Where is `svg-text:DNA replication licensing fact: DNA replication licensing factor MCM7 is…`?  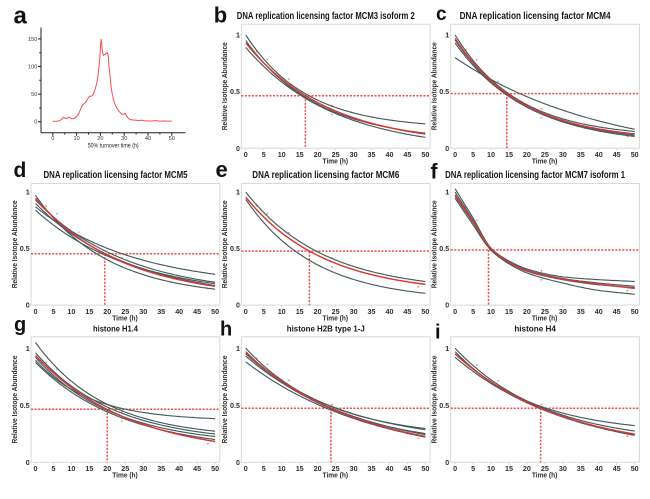 svg-text:DNA replication licensing fact: DNA replication licensing factor MCM7 is… is located at coordinates (535, 175).